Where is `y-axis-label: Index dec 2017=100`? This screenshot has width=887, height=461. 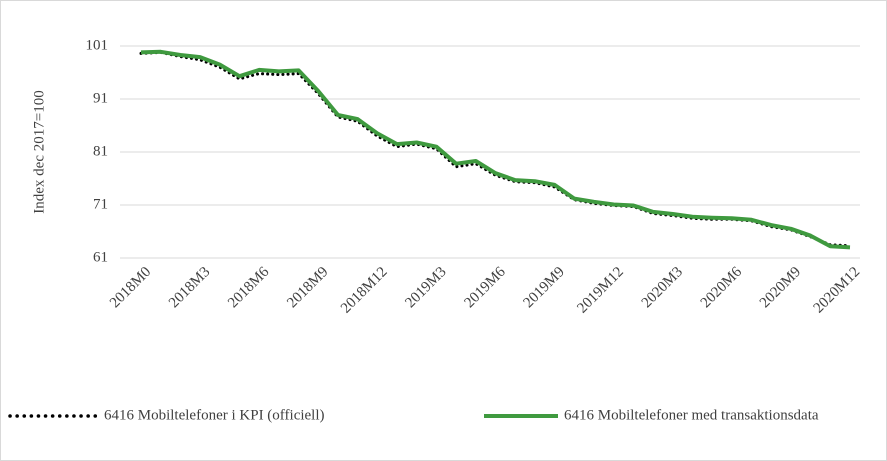 y-axis-label: Index dec 2017=100 is located at coordinates (39, 151).